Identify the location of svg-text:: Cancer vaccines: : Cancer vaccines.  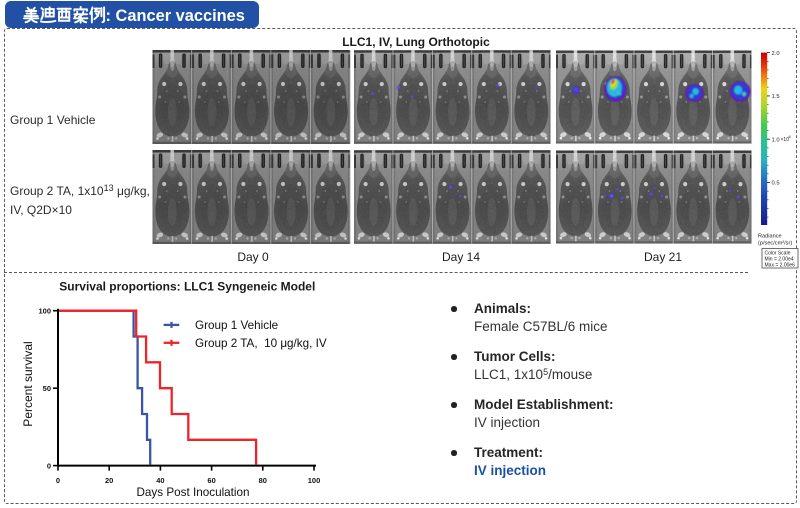
(175, 16).